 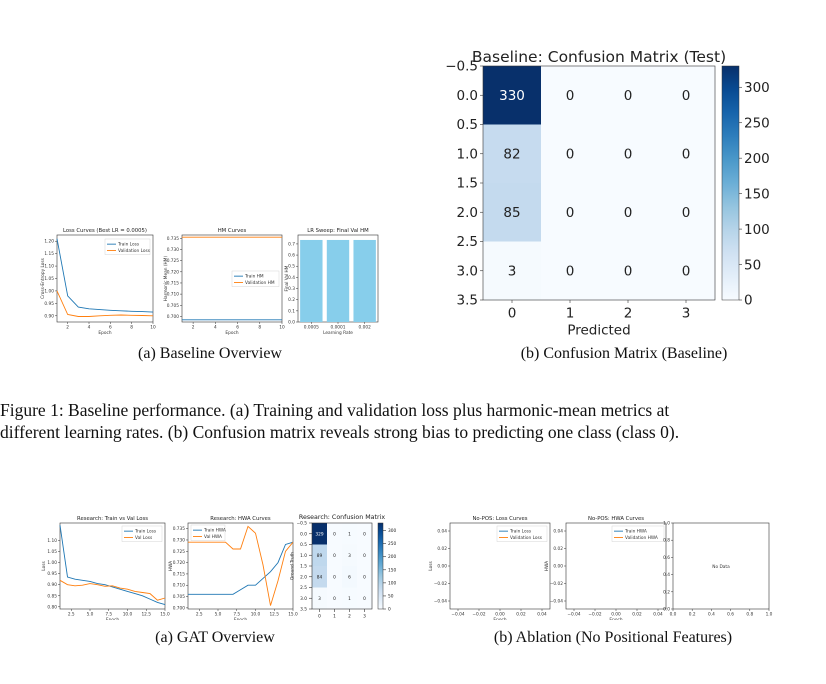 I want to click on y-tick-label: 0.3, so click(x=291, y=289).